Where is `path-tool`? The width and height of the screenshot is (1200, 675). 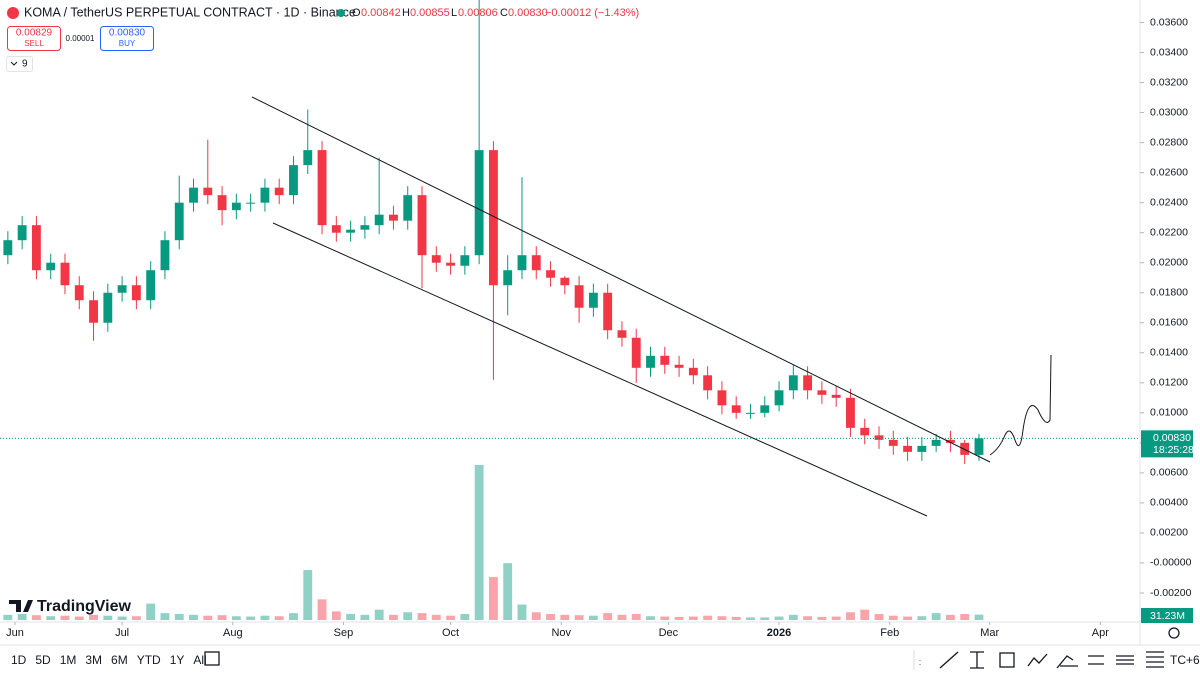 path-tool is located at coordinates (1037, 660).